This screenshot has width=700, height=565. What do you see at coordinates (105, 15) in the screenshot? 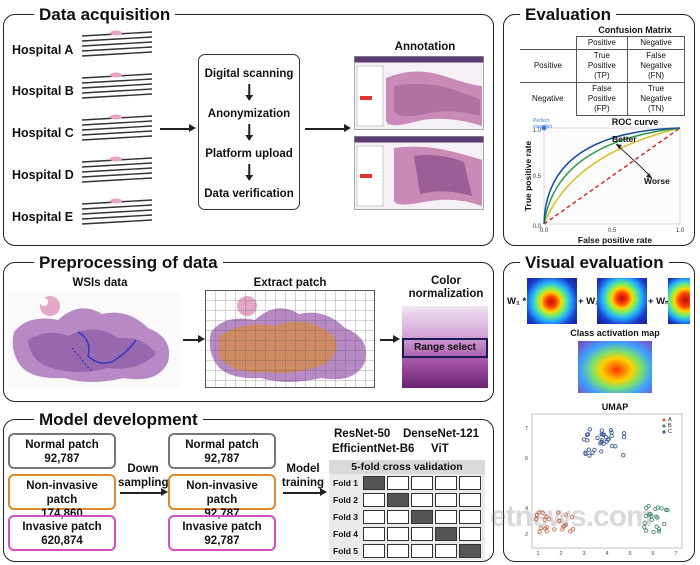
I see `data-acquisition-title: Data acquisition` at bounding box center [105, 15].